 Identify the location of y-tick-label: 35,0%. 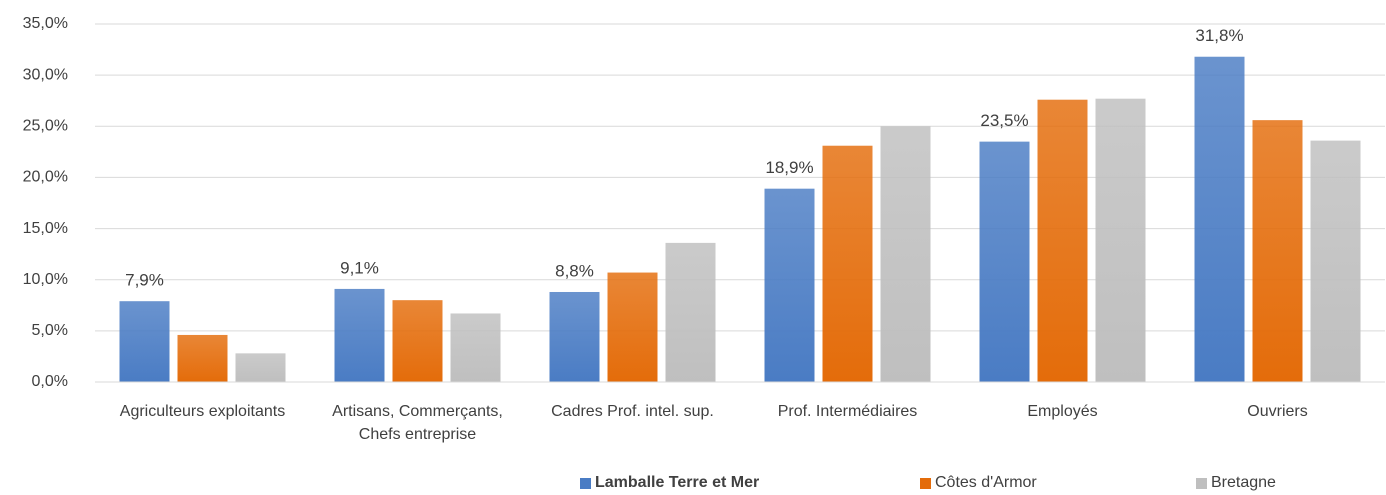
(45, 23).